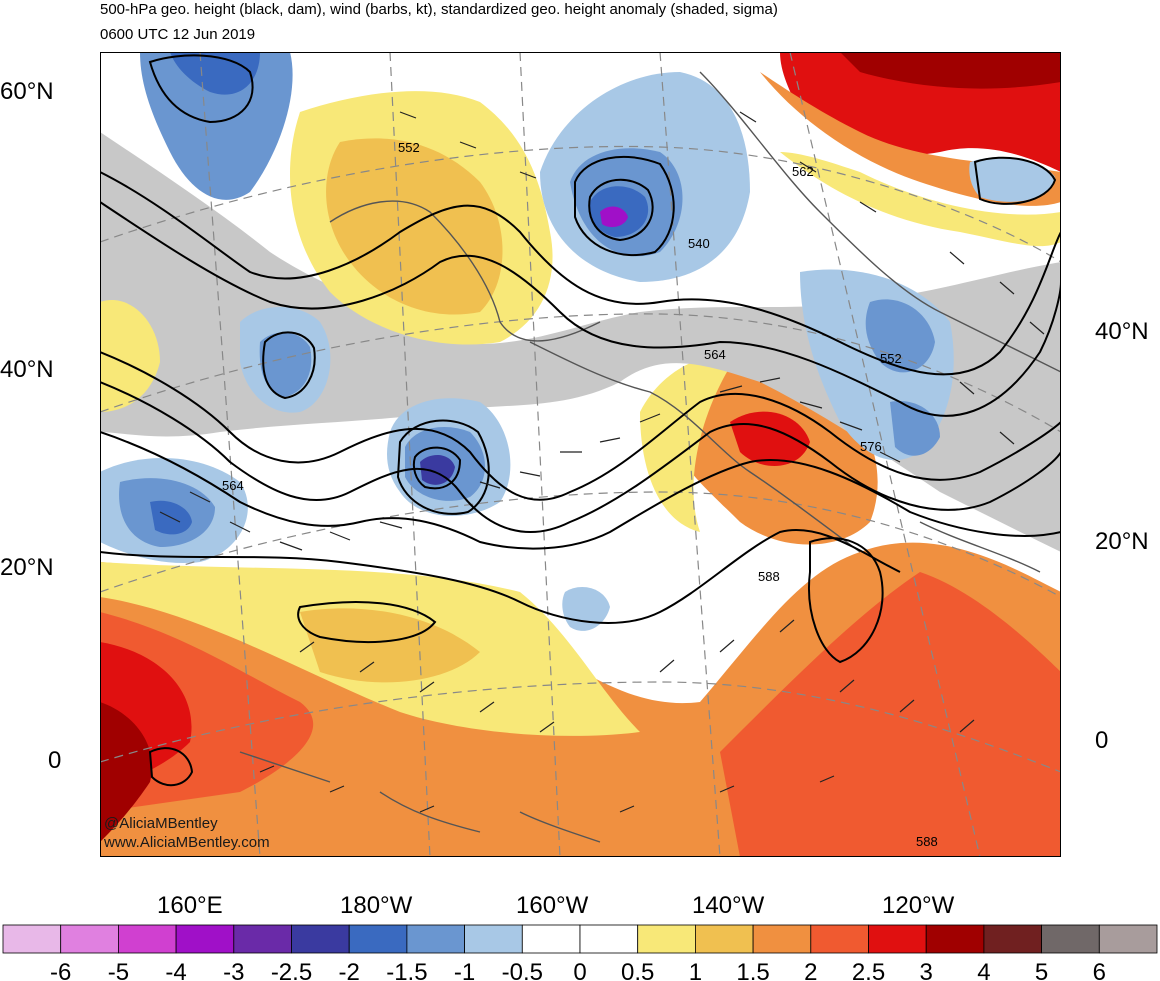 The width and height of the screenshot is (1160, 981). What do you see at coordinates (285, 364) in the screenshot?
I see `anomaly-region-west-low-mid` at bounding box center [285, 364].